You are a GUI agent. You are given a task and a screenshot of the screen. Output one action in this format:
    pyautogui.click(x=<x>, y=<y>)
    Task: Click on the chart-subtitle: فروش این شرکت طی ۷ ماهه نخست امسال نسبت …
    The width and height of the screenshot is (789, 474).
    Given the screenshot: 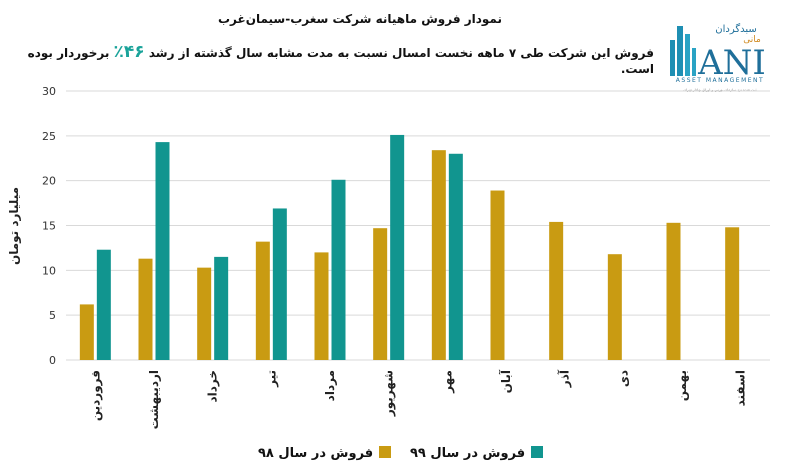 What is the action you would take?
    pyautogui.click(x=334, y=59)
    